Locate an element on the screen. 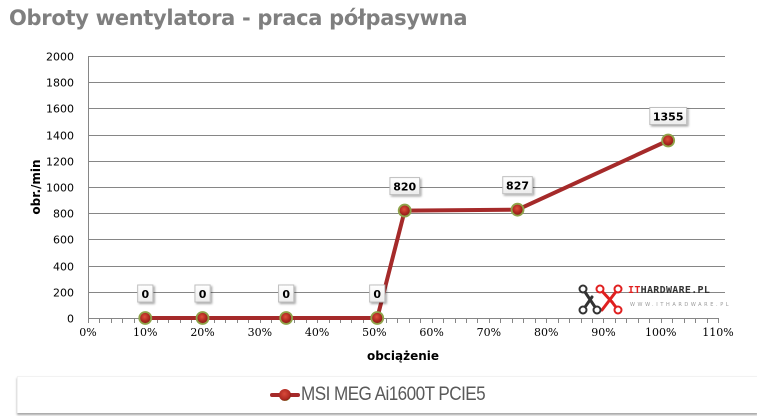  y-tick-label: 2000 is located at coordinates (60, 57).